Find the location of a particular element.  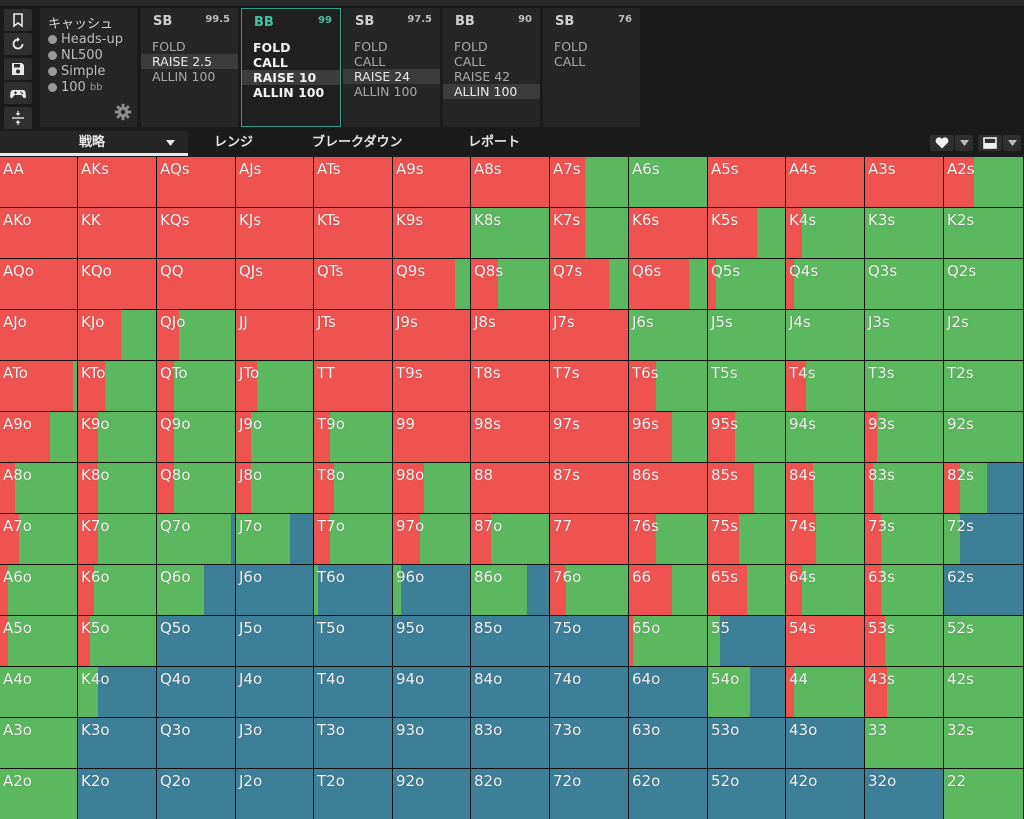

hand-cell: KQs is located at coordinates (196, 233).